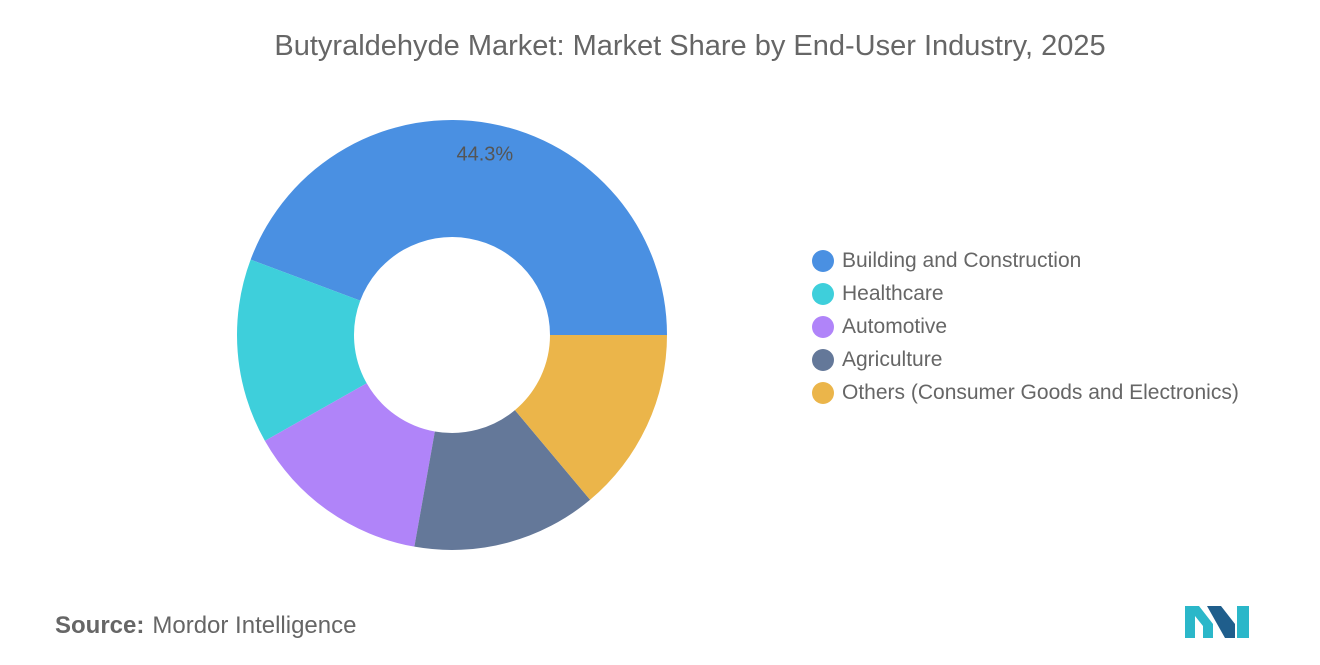  I want to click on slice-building-and-construction, so click(458, 227).